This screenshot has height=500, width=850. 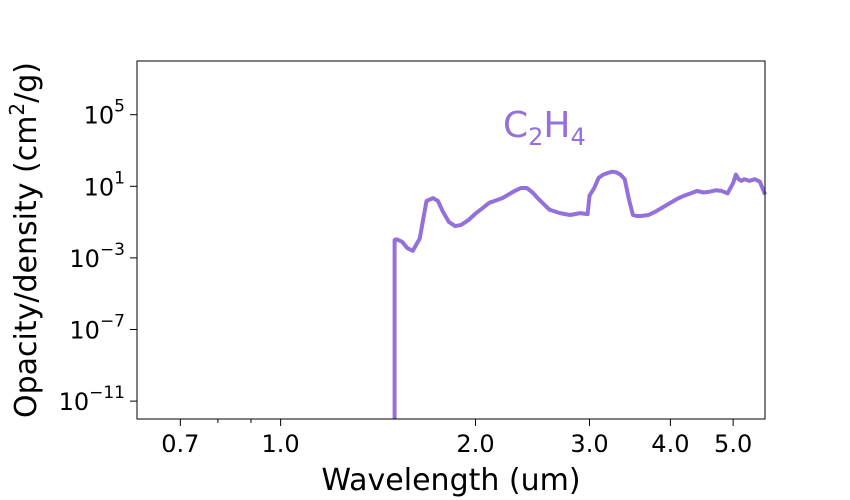 I want to click on annotation-sub-4: 4, so click(x=578, y=137).